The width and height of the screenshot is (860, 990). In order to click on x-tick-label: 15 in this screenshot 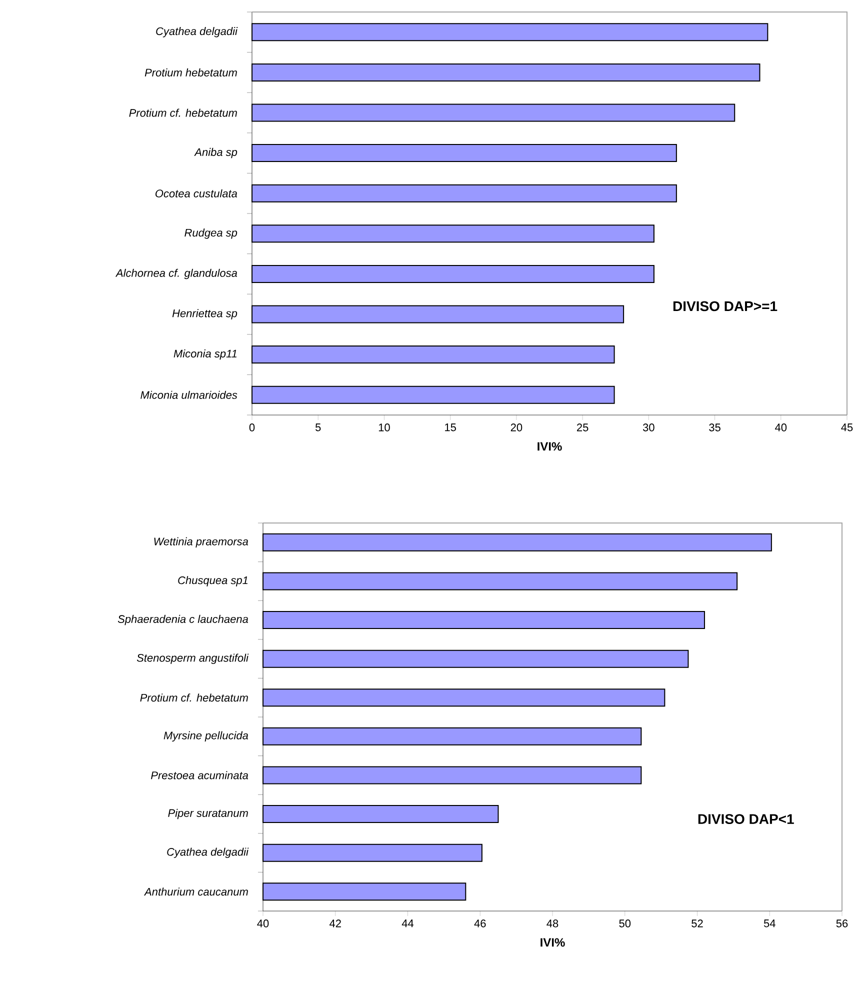, I will do `click(450, 428)`.